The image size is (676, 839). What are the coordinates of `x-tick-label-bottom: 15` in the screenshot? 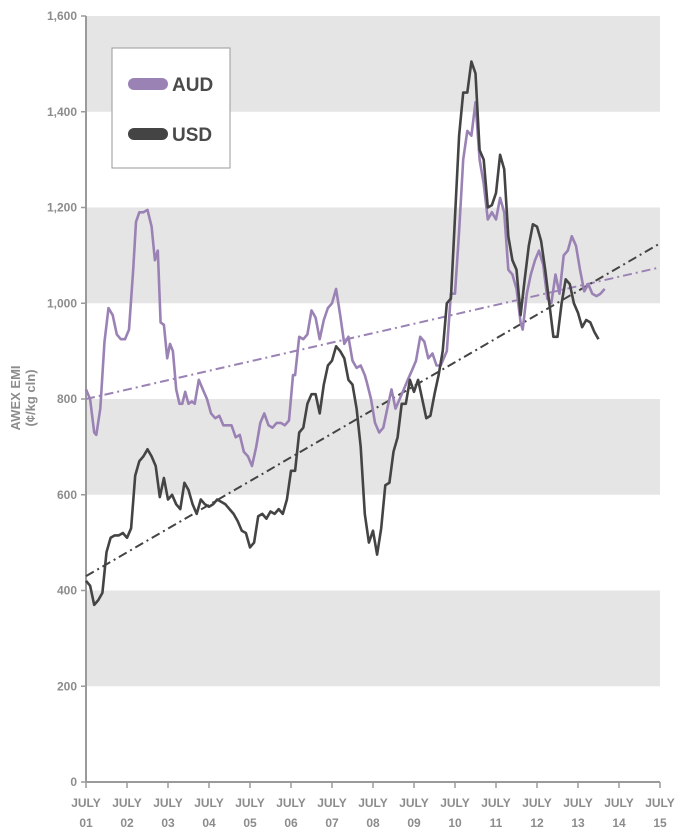 It's located at (660, 823).